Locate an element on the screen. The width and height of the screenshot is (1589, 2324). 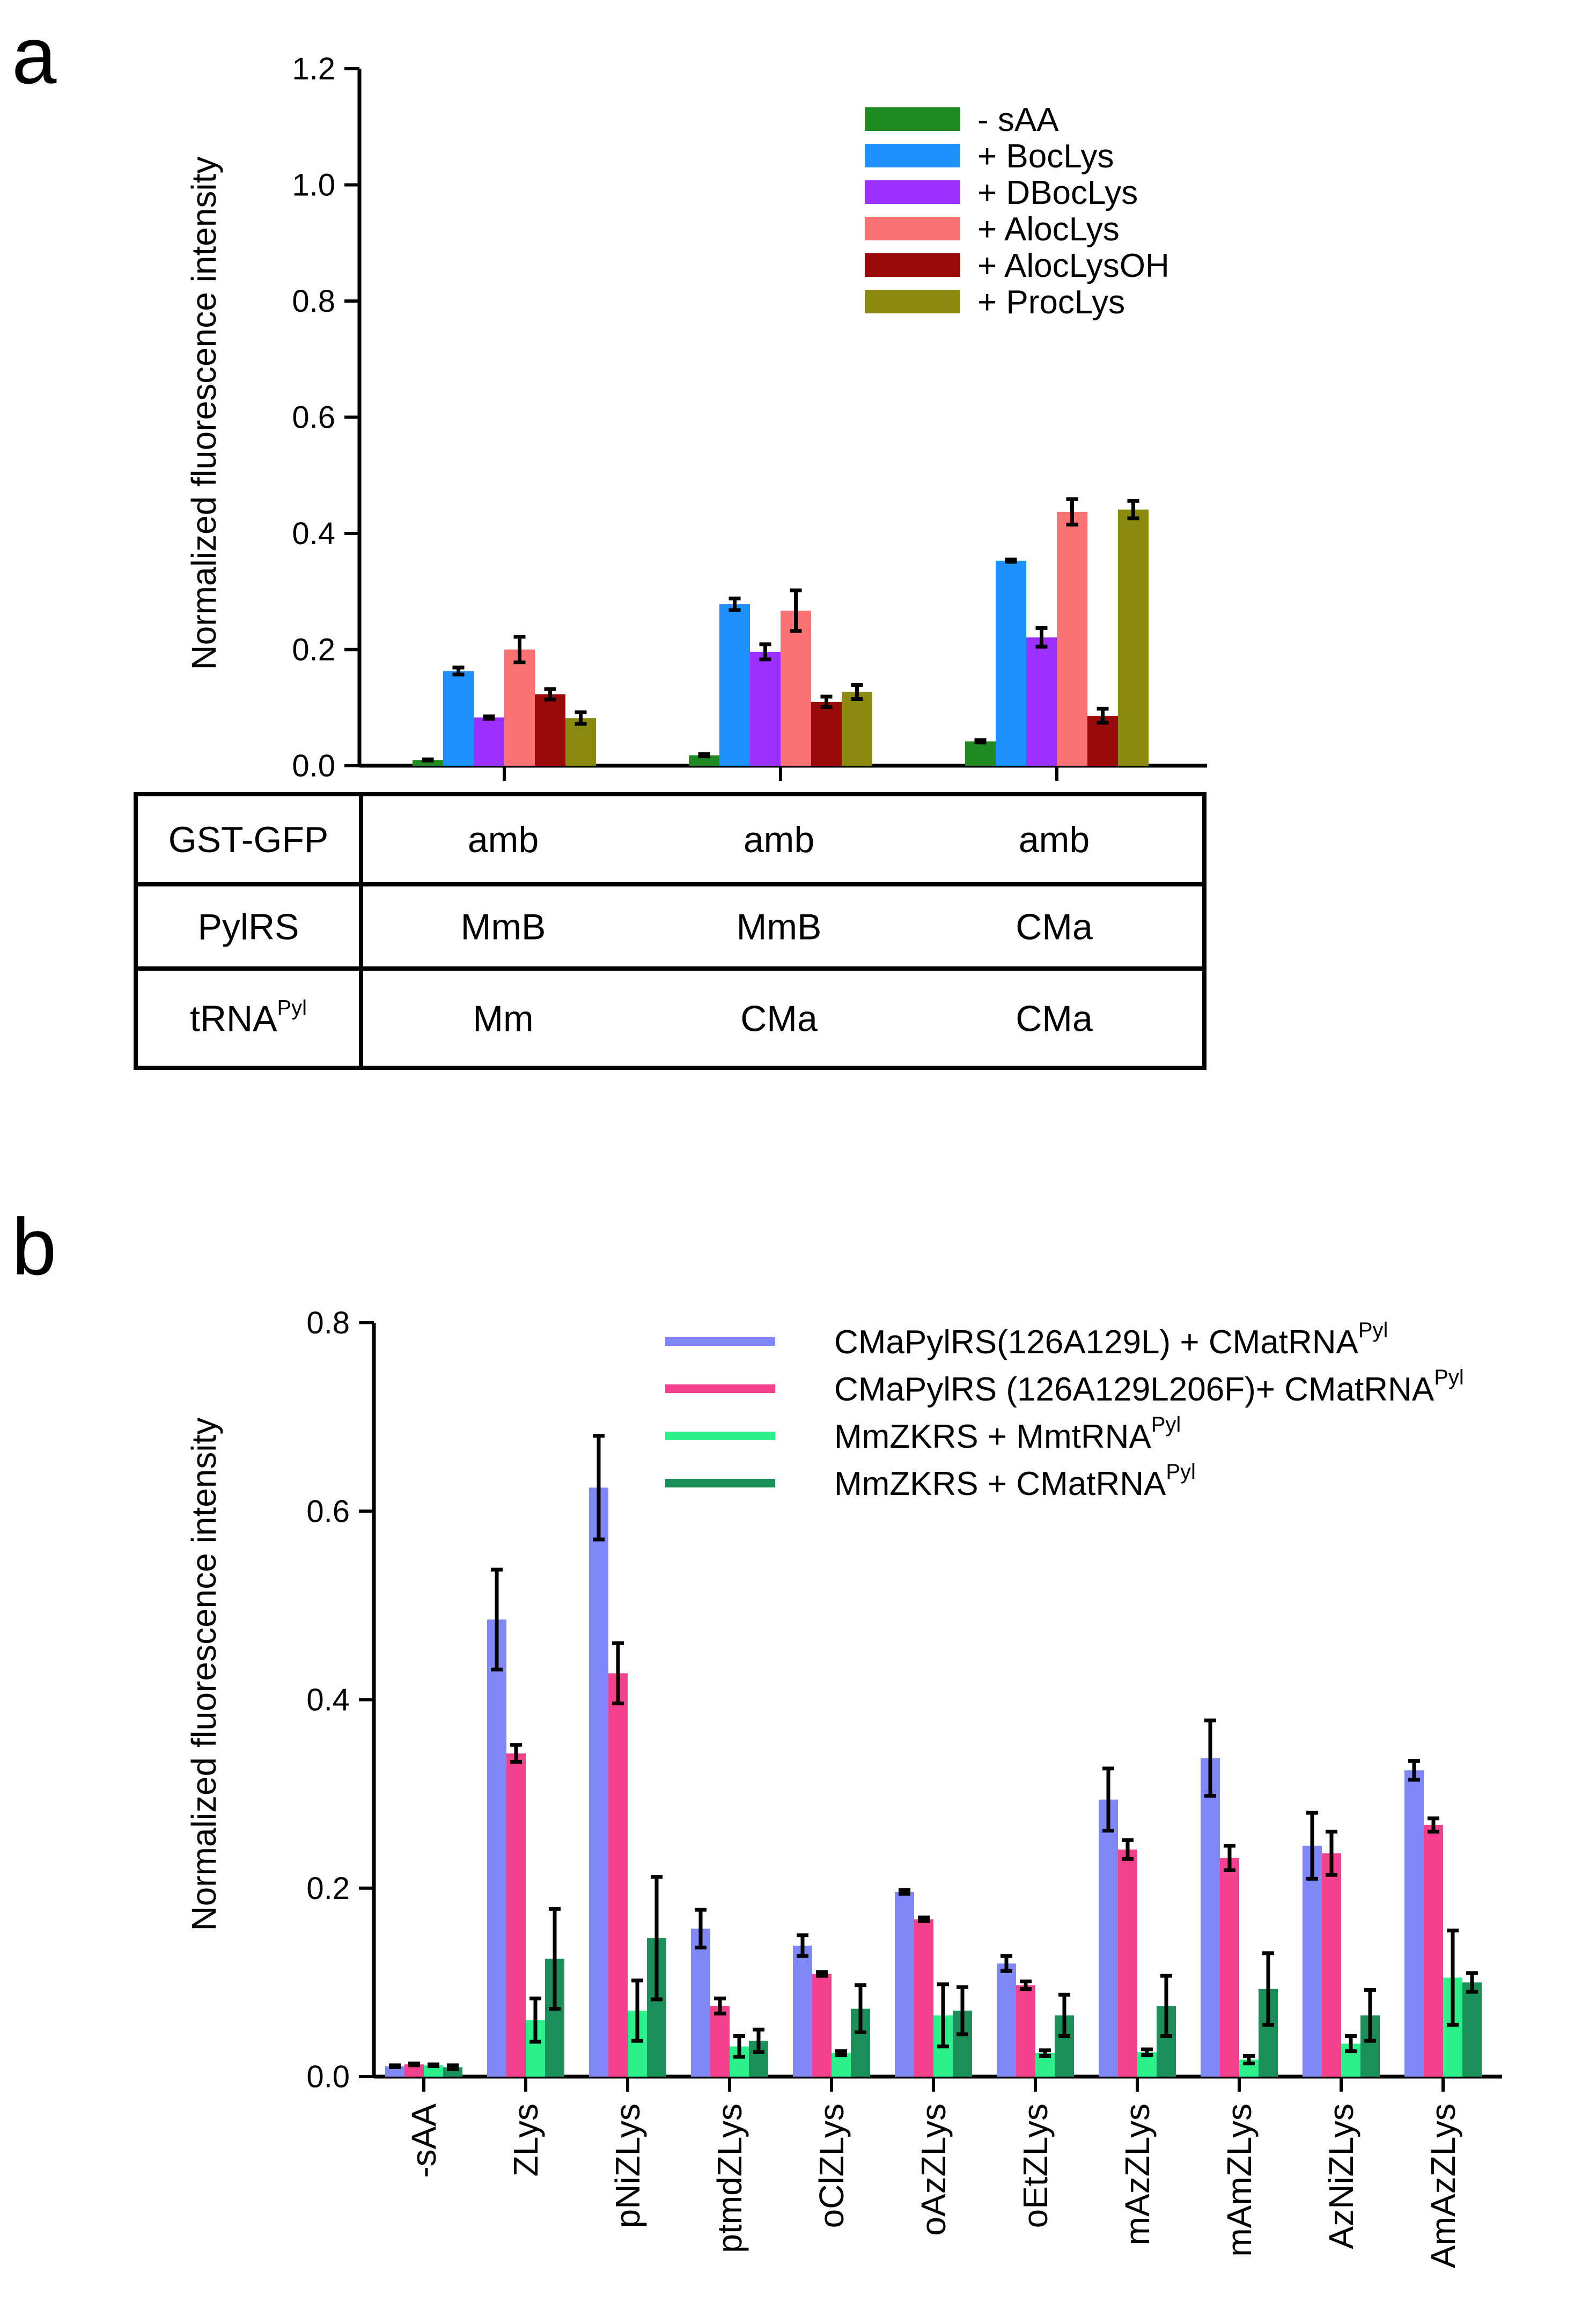
chart-a-y-tick-label: 0.4 is located at coordinates (313, 533).